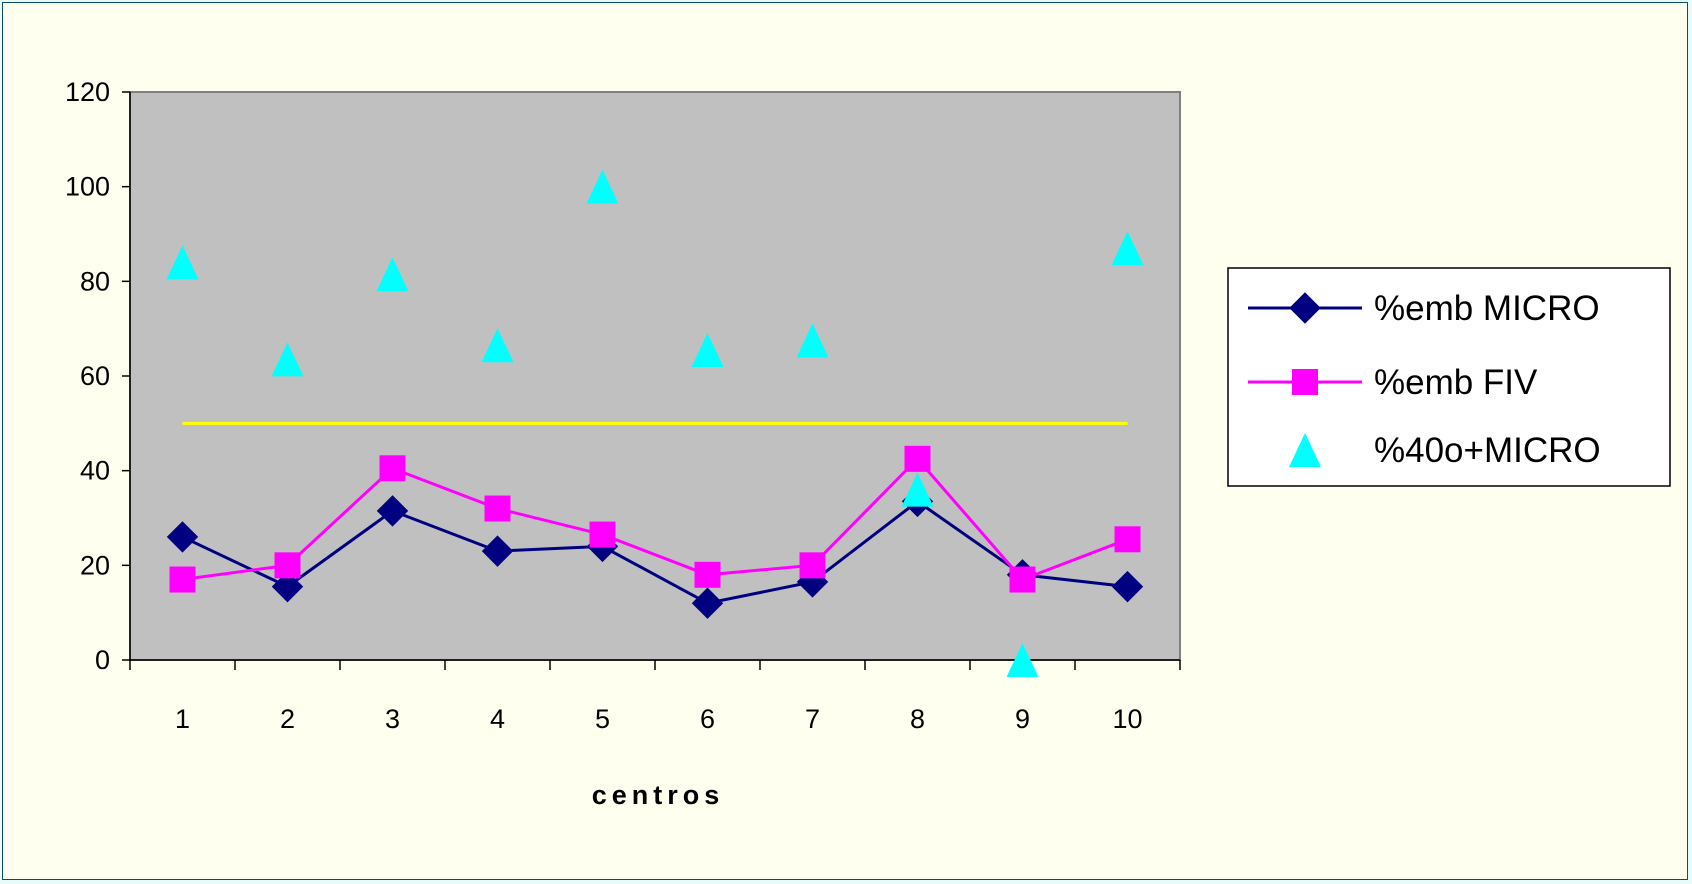 The width and height of the screenshot is (1692, 884). What do you see at coordinates (1022, 719) in the screenshot?
I see `x-tick-label: 9` at bounding box center [1022, 719].